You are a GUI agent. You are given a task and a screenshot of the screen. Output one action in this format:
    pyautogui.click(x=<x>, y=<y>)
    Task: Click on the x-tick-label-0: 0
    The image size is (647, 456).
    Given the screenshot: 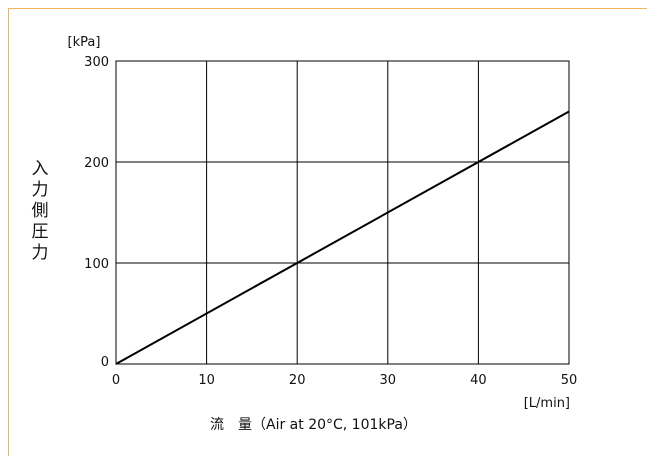 What is the action you would take?
    pyautogui.click(x=116, y=380)
    